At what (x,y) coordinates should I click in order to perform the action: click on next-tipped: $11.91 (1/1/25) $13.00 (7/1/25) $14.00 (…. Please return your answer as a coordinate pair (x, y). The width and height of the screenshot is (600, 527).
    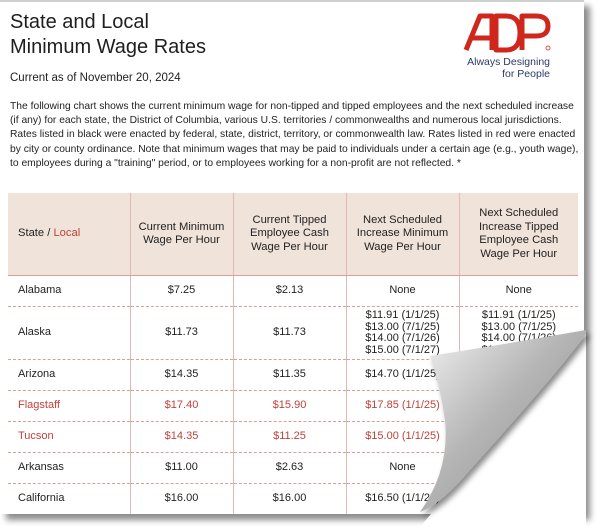
    Looking at the image, I should click on (518, 333).